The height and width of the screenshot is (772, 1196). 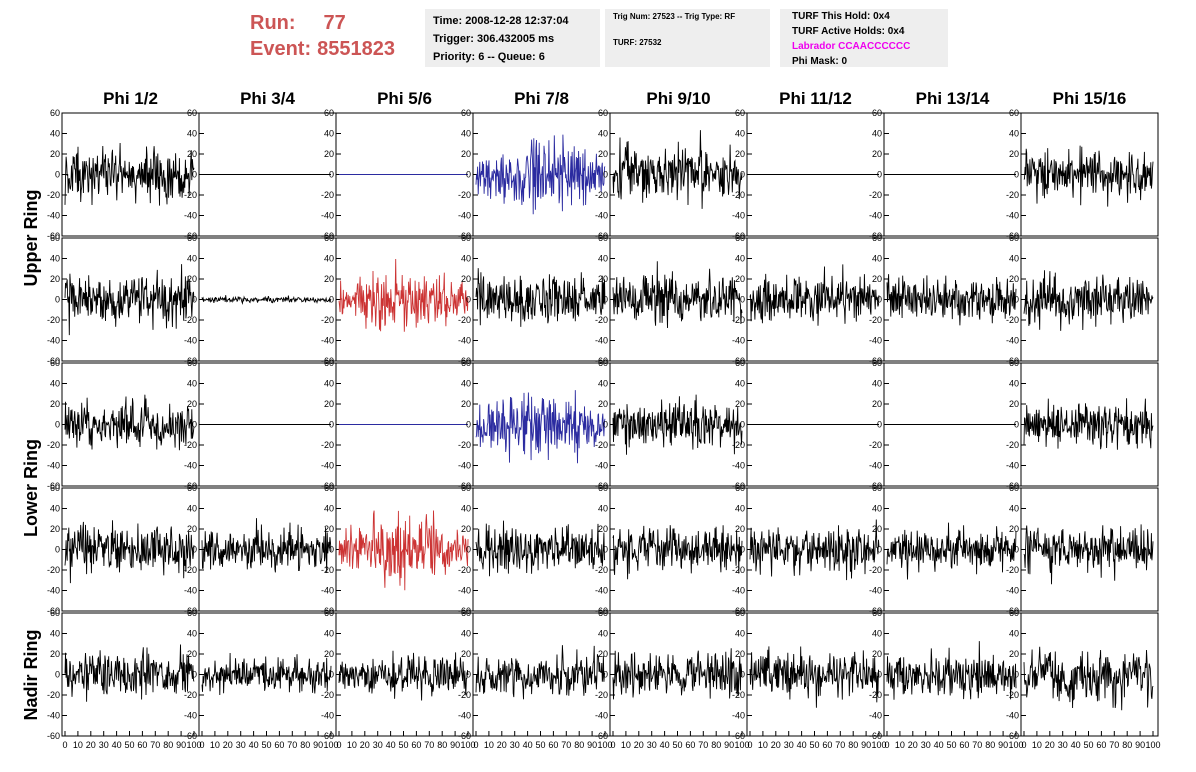 What do you see at coordinates (31, 488) in the screenshot?
I see `ring-label: Lower Ring` at bounding box center [31, 488].